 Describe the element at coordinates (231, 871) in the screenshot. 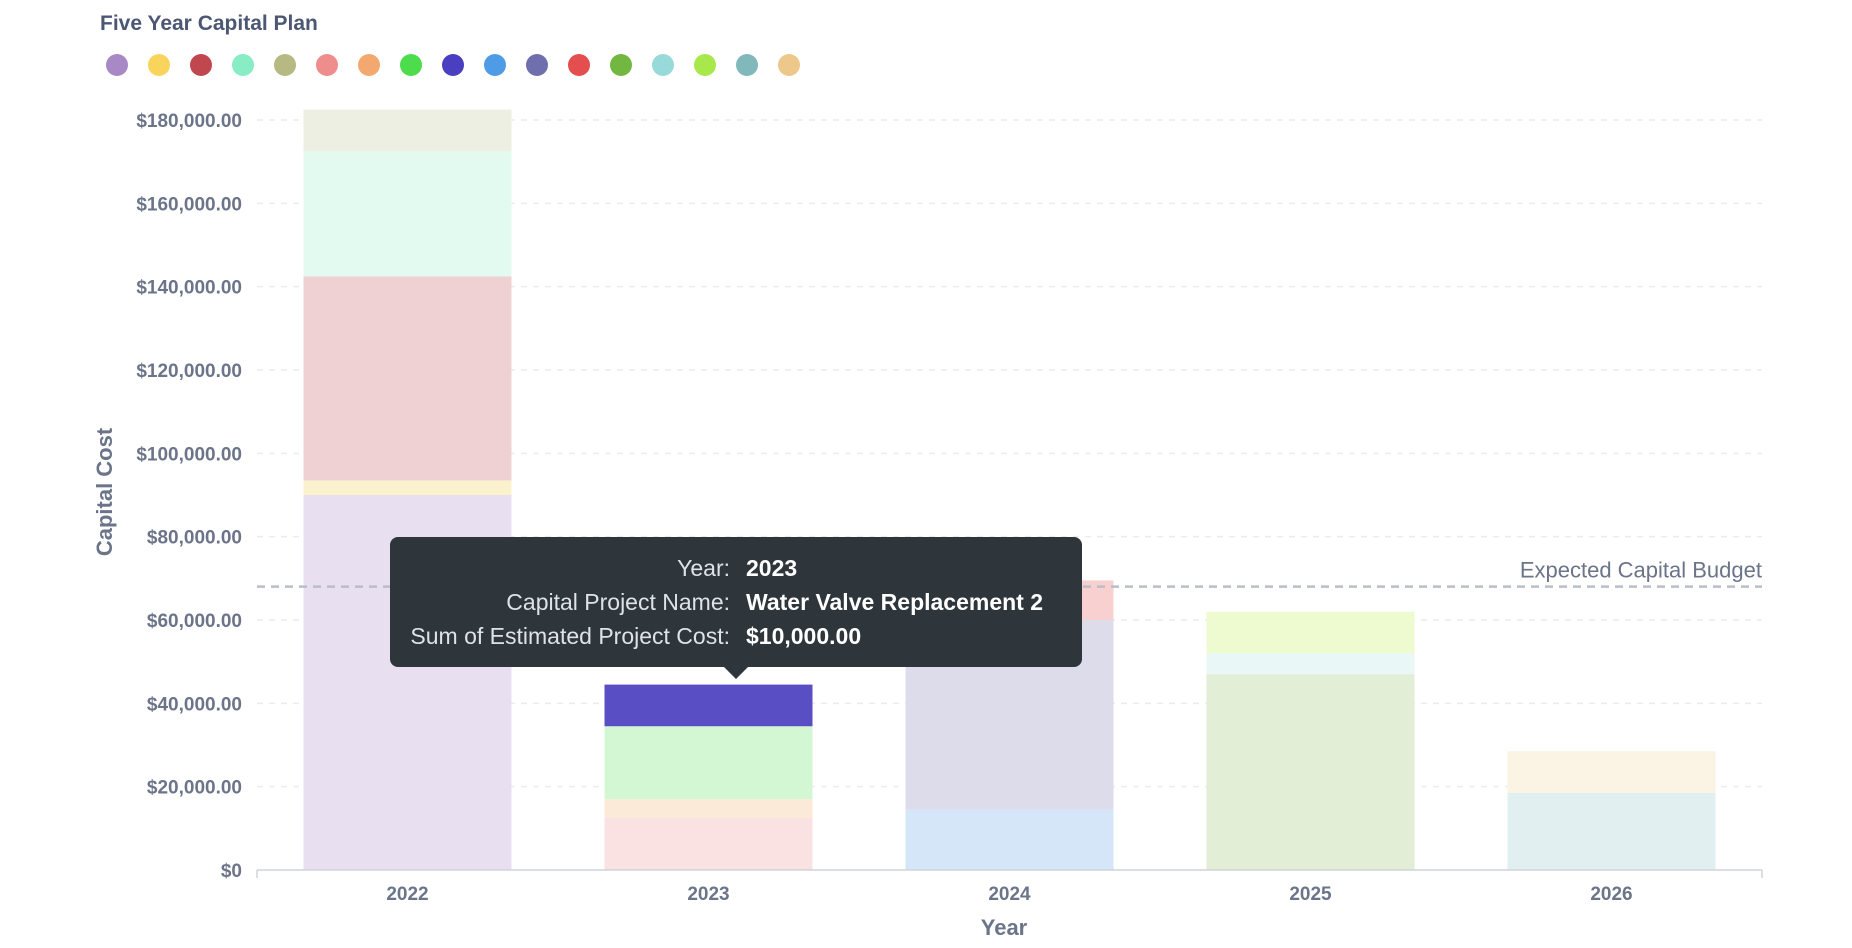

I see `y-tick-label: $0` at that location.